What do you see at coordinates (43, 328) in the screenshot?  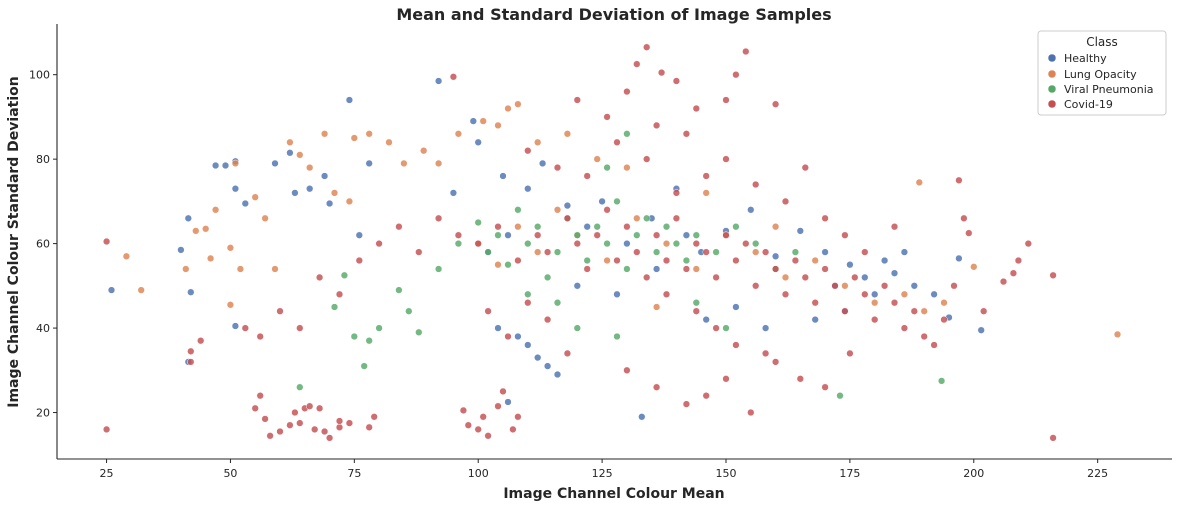 I see `y-tick-label: 40` at bounding box center [43, 328].